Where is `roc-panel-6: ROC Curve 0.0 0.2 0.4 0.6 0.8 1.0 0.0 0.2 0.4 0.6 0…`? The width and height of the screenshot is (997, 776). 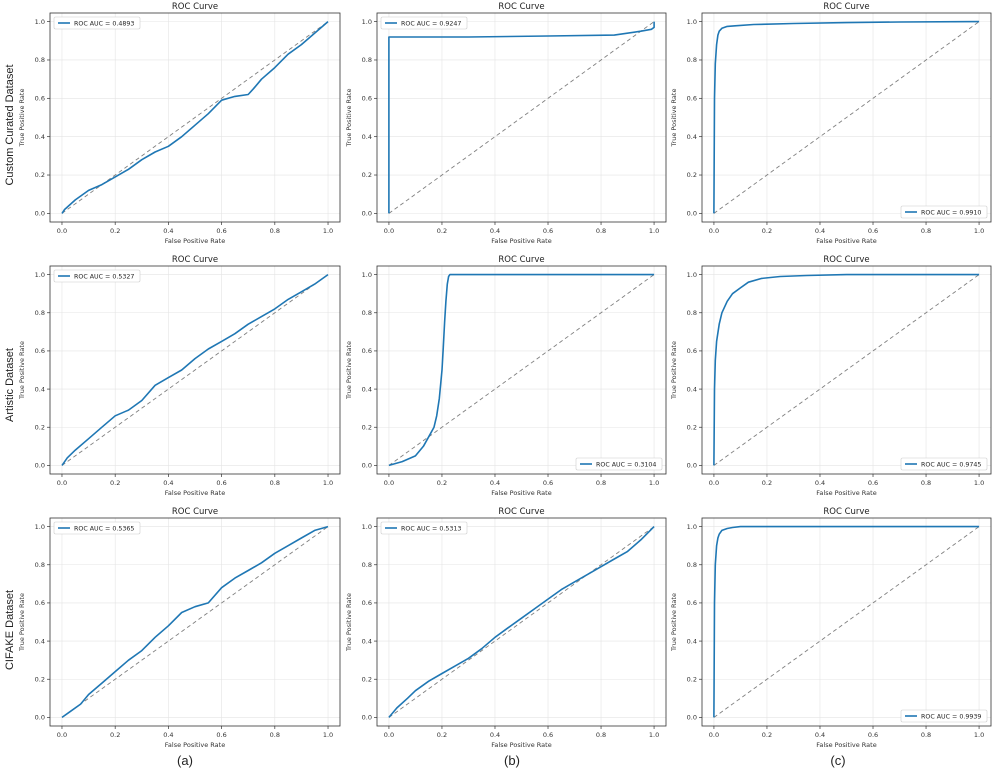 roc-panel-6: ROC Curve 0.0 0.2 0.4 0.6 0.8 1.0 0.0 0.2 0.4 0.6 0… is located at coordinates (179, 628).